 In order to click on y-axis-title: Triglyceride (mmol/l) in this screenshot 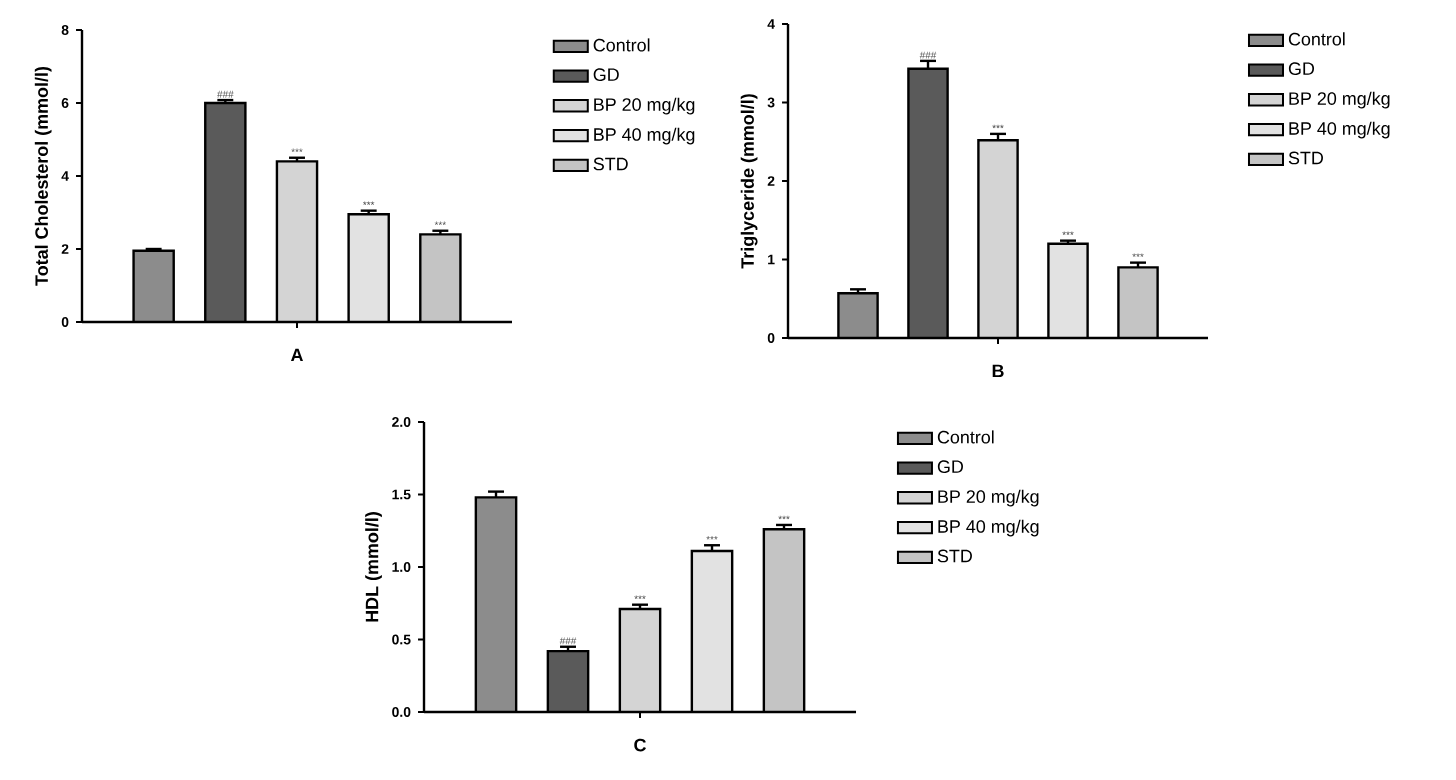, I will do `click(749, 181)`.